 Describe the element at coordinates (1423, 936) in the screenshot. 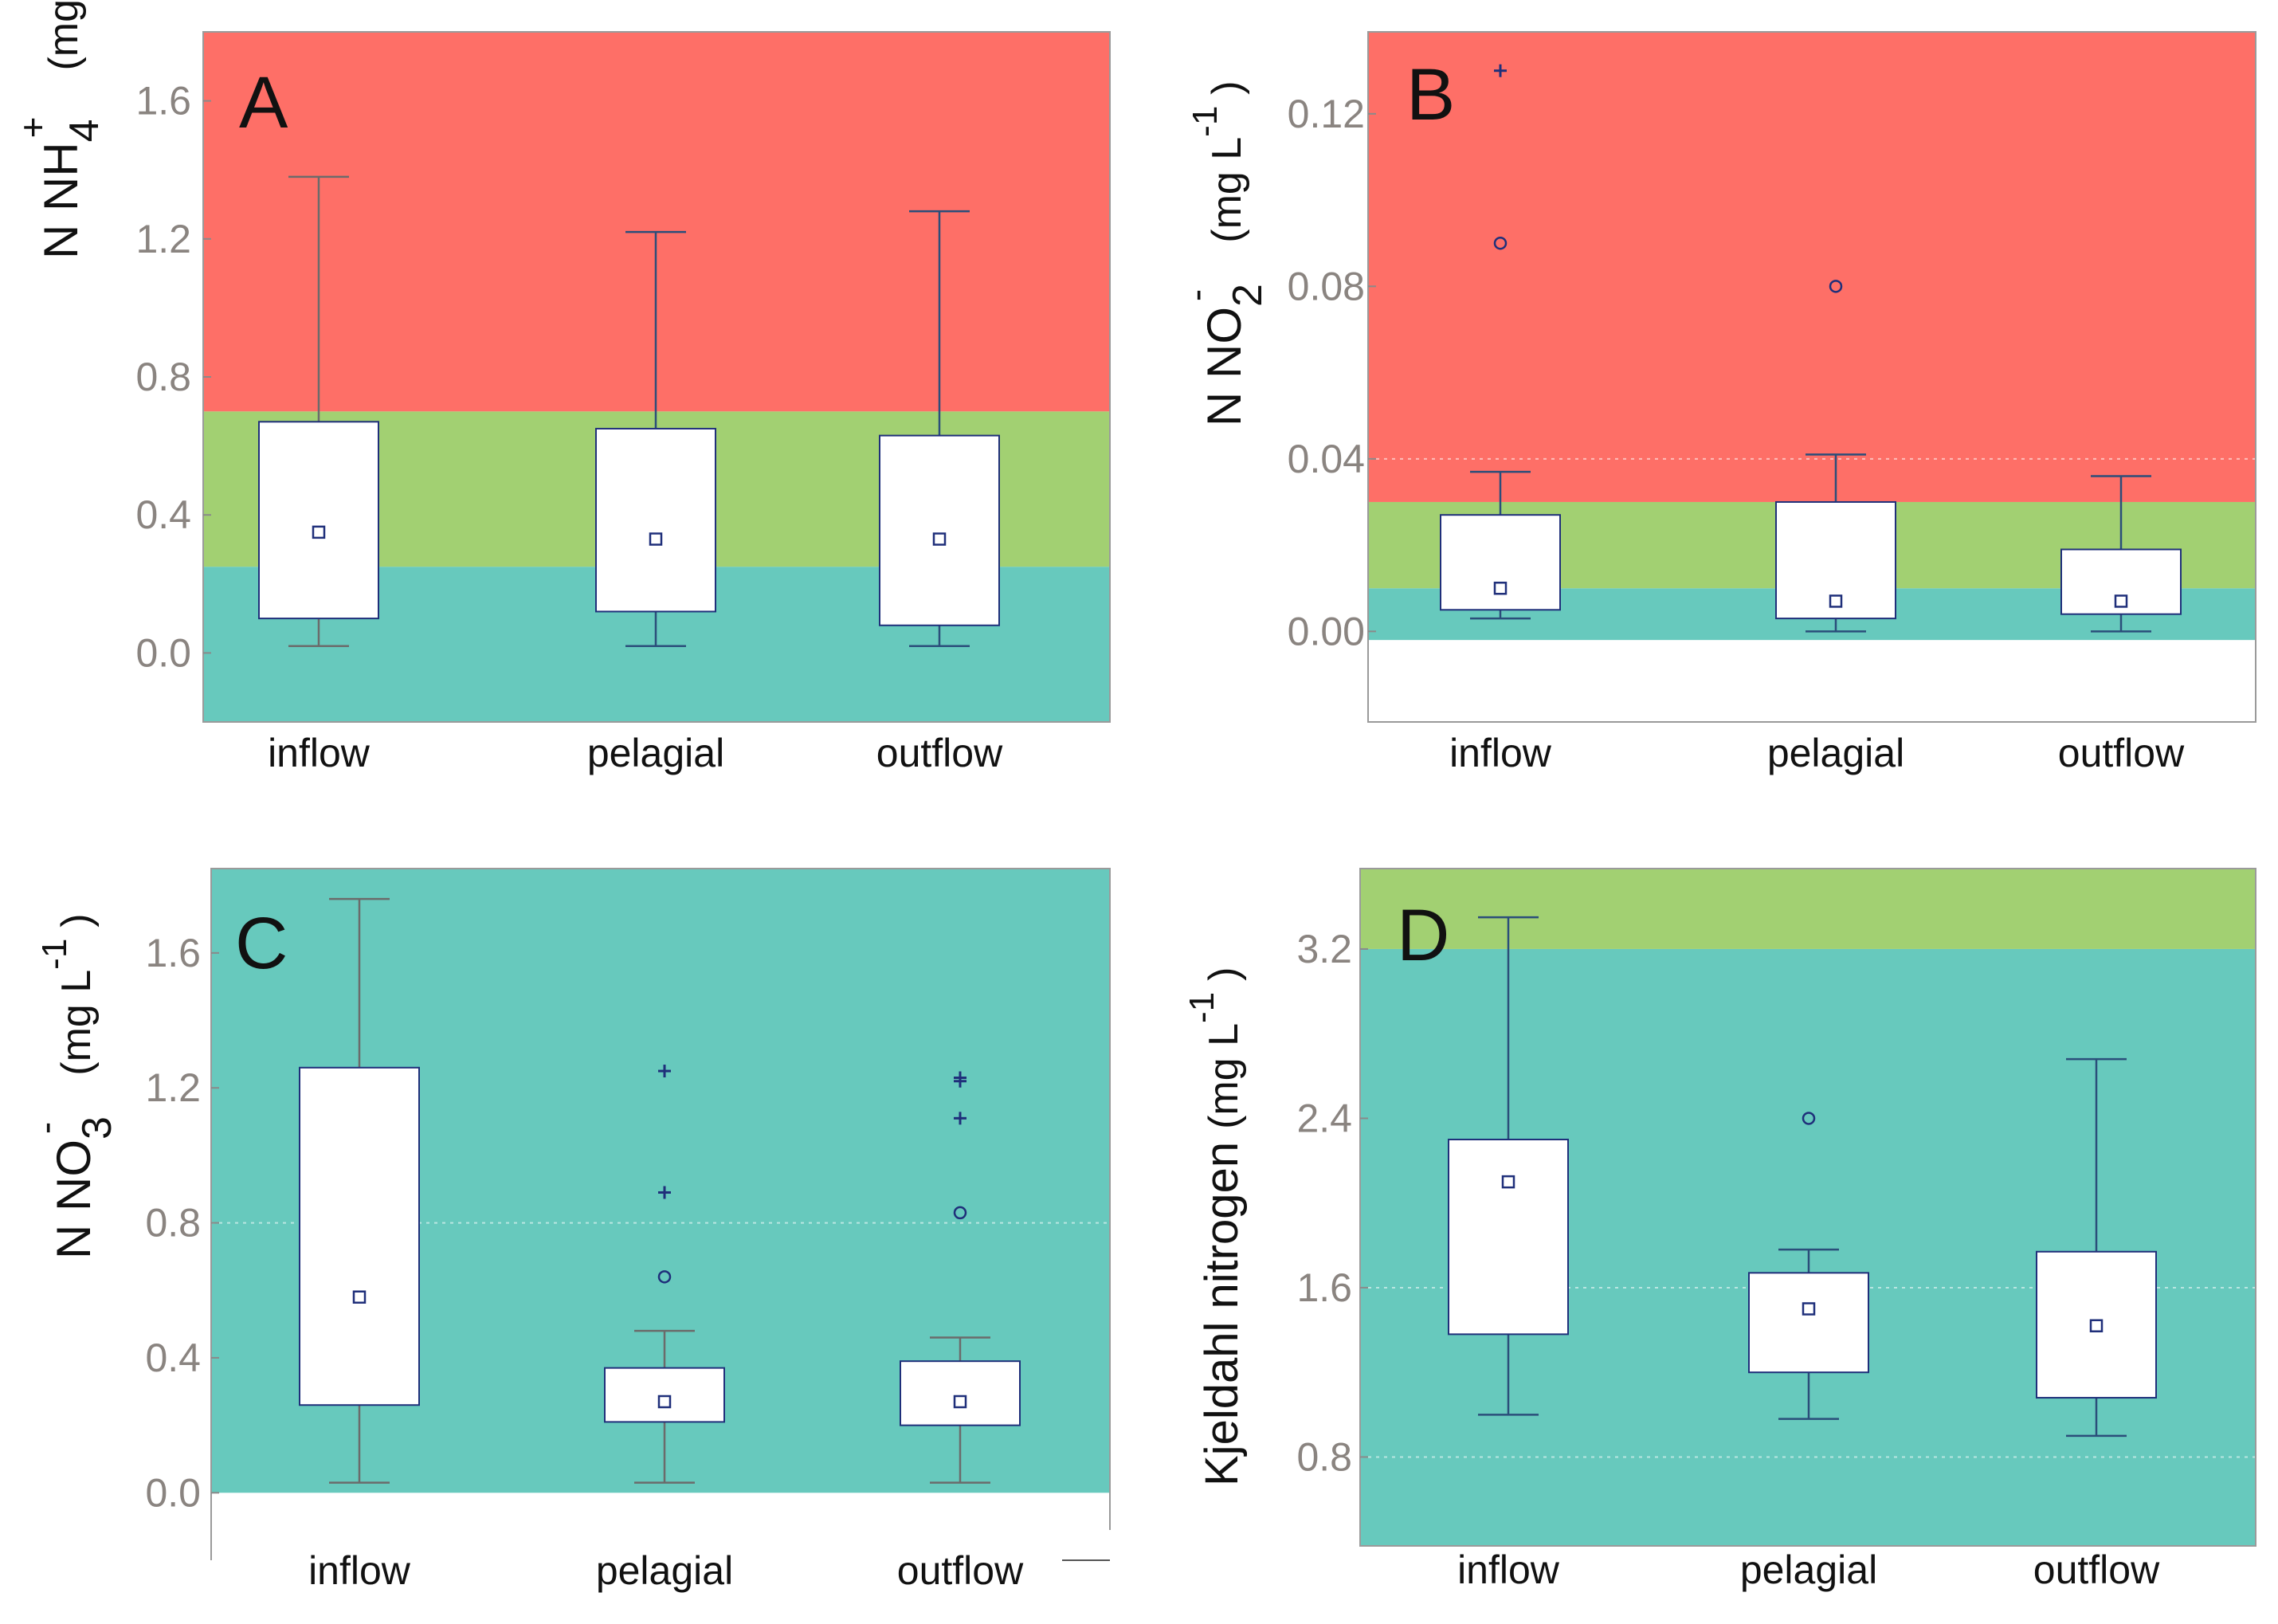

I see `panel-D-letter: D` at that location.